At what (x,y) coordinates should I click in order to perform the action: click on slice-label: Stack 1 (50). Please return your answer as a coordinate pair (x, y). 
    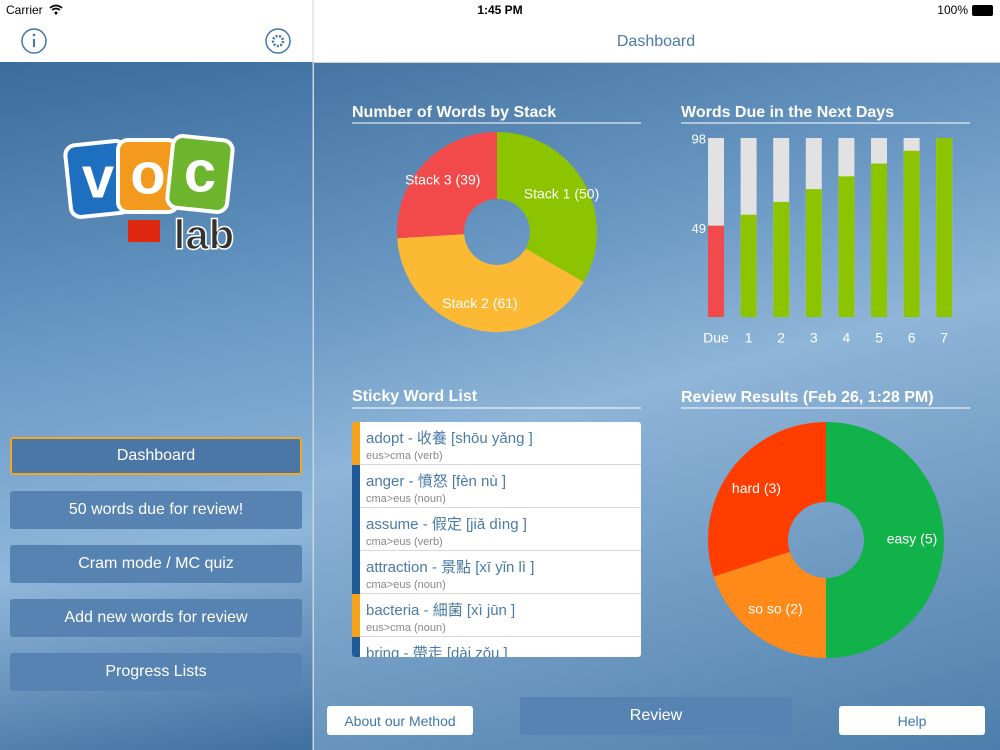
    Looking at the image, I should click on (561, 193).